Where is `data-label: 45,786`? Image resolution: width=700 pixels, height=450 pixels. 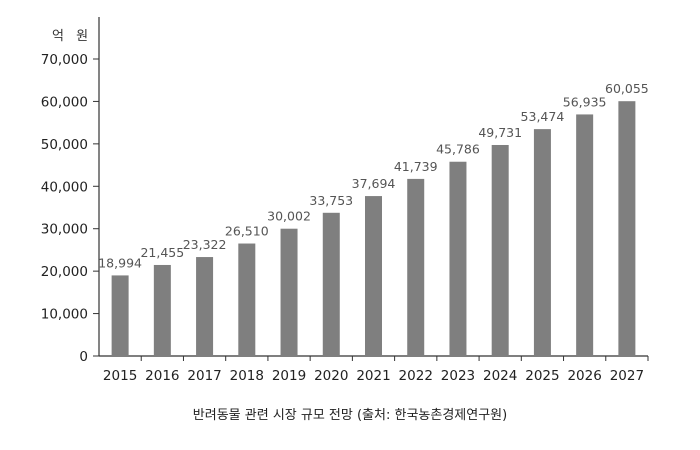 data-label: 45,786 is located at coordinates (458, 149).